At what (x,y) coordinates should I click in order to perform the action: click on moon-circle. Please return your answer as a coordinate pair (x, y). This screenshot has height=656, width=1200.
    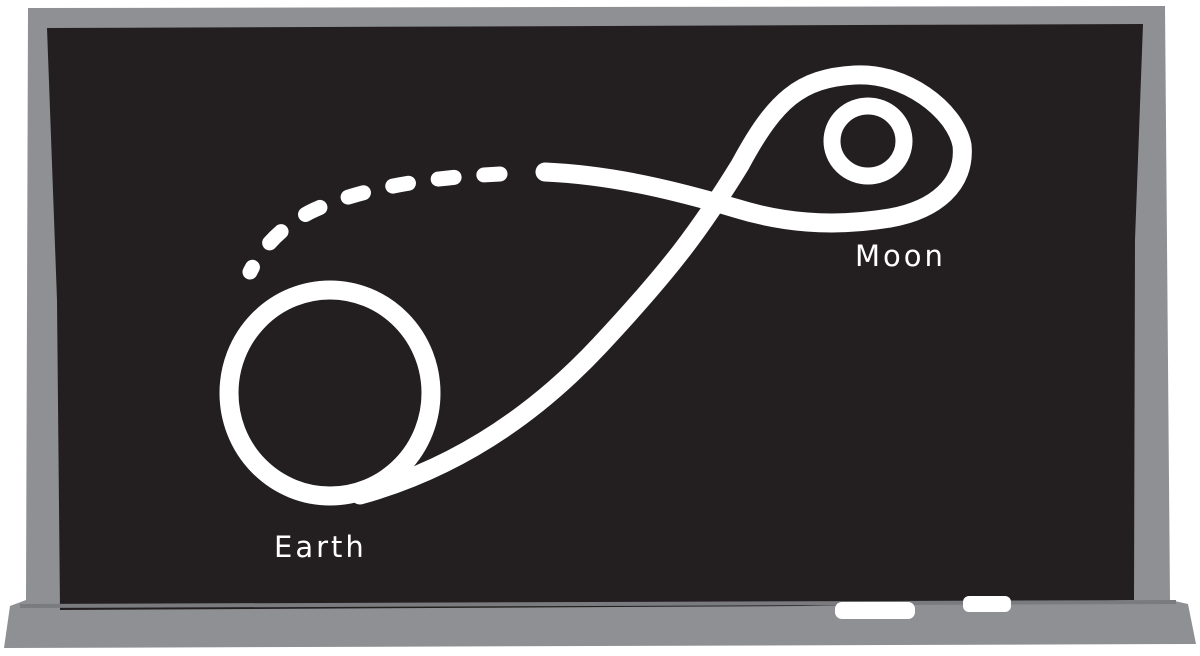
    Looking at the image, I should click on (868, 141).